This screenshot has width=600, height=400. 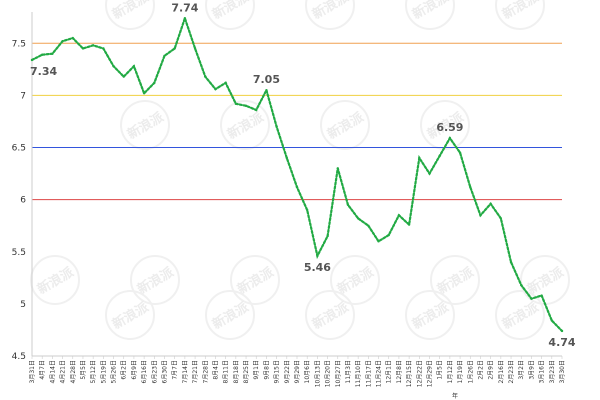 What do you see at coordinates (134, 370) in the screenshot?
I see `x-tick-label: 6月9日` at bounding box center [134, 370].